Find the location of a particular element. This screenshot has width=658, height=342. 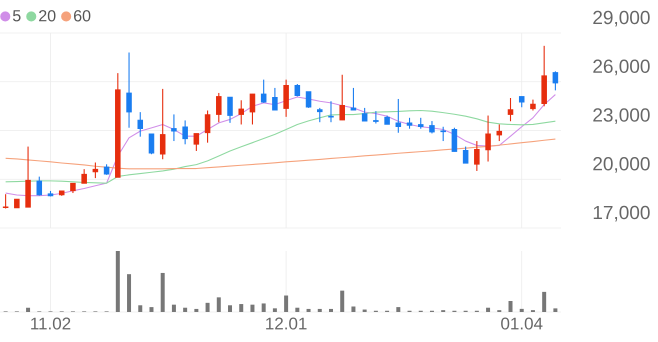

y-tick-label: 17,000 is located at coordinates (622, 214).